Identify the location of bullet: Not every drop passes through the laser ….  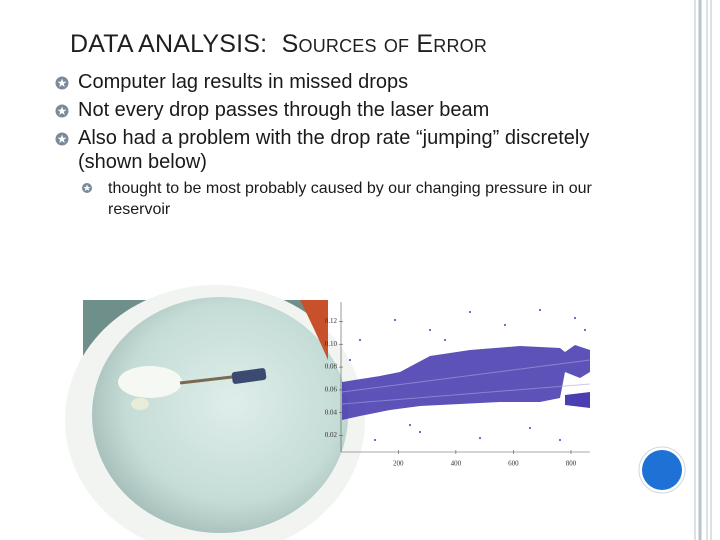
(320, 110).